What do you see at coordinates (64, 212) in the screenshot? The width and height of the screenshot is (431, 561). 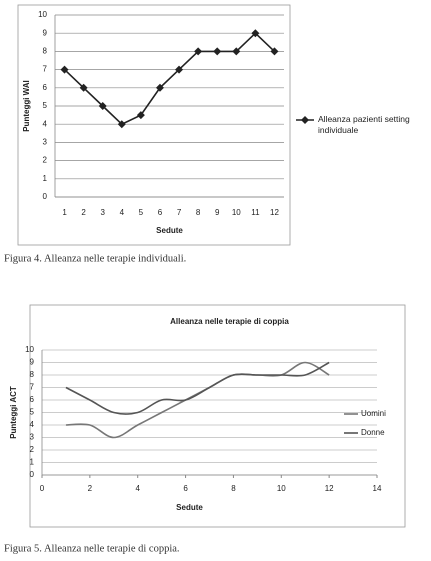 I see `x-tick-label: 1` at bounding box center [64, 212].